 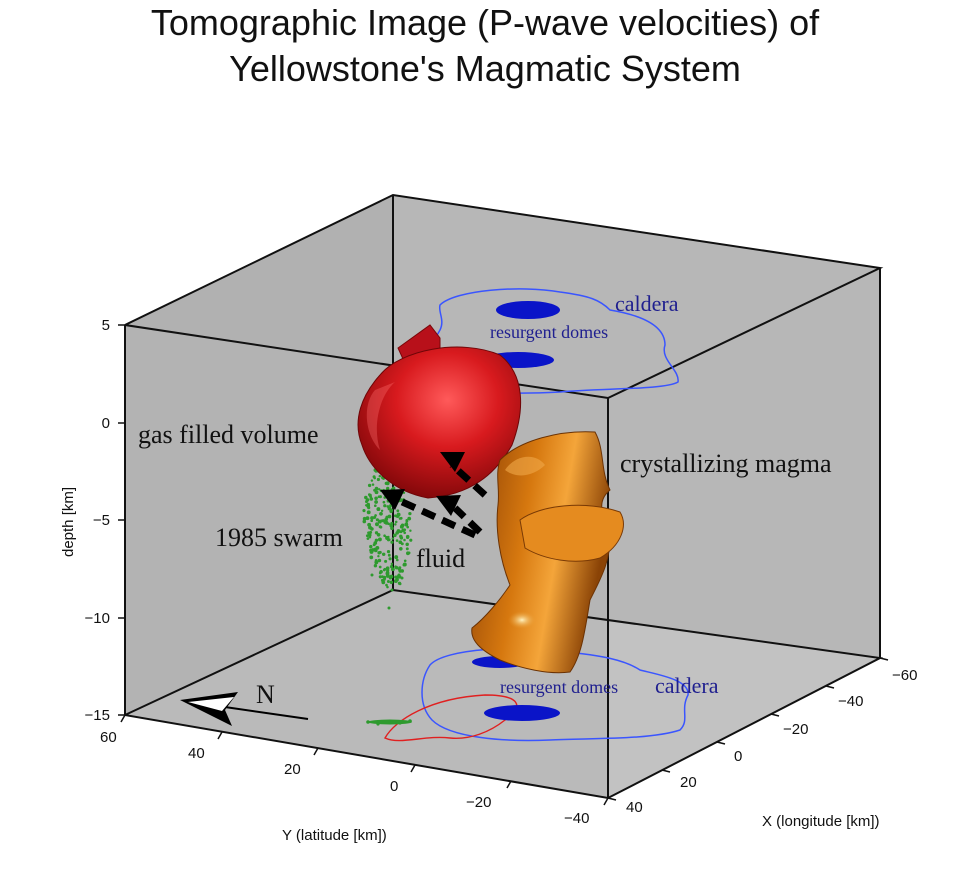 I want to click on depth-tick-label: −15, so click(x=97, y=715).